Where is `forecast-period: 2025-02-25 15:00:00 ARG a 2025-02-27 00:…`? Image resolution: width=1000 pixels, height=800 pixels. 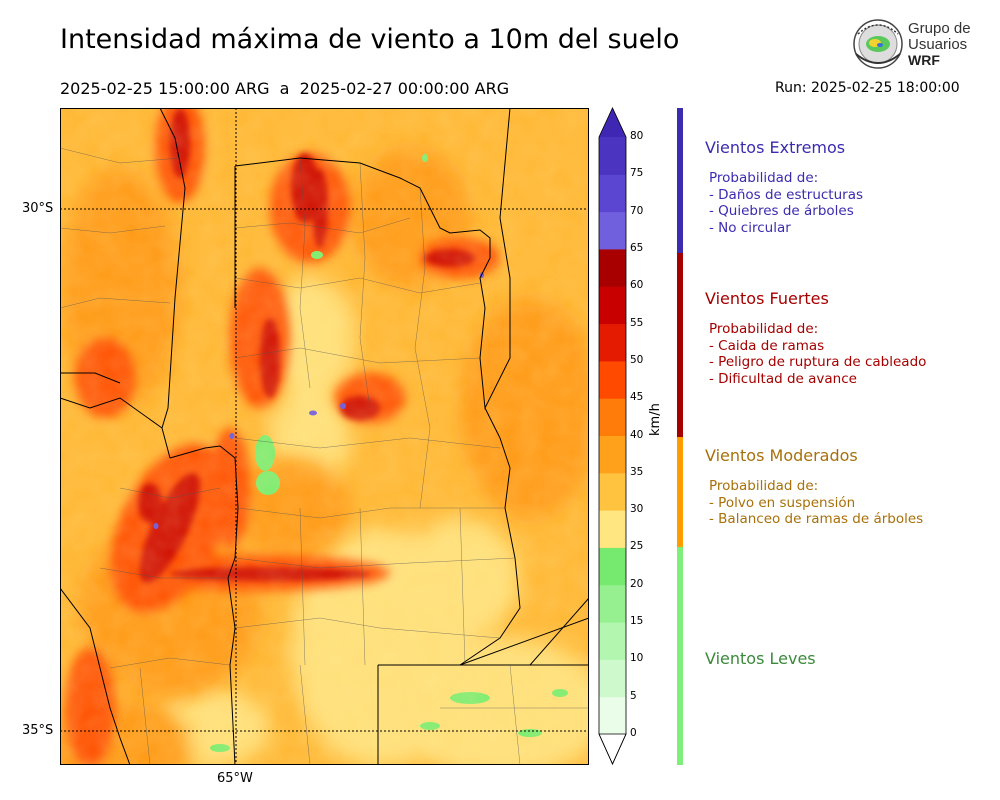 forecast-period: 2025-02-25 15:00:00 ARG a 2025-02-27 00:… is located at coordinates (284, 88).